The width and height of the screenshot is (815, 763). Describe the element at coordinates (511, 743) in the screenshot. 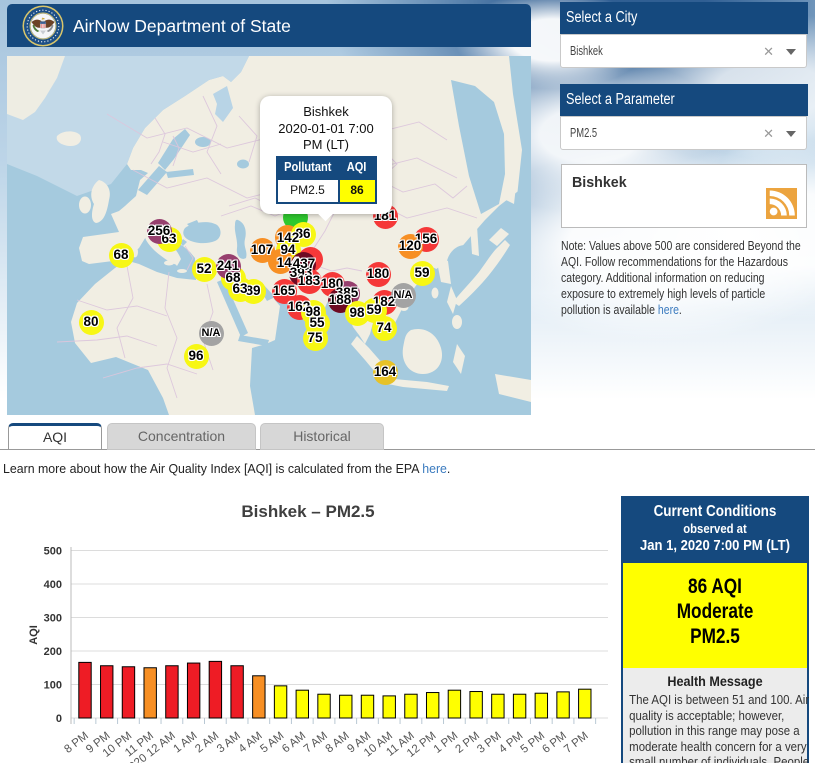

I see `svg-text: 4 PM` at that location.